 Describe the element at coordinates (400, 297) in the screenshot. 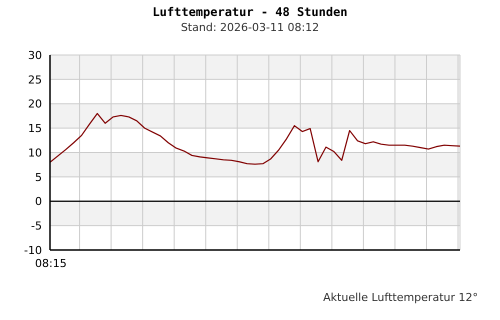

I see `text: Aktuelle Lufttemperatur 12°` at that location.